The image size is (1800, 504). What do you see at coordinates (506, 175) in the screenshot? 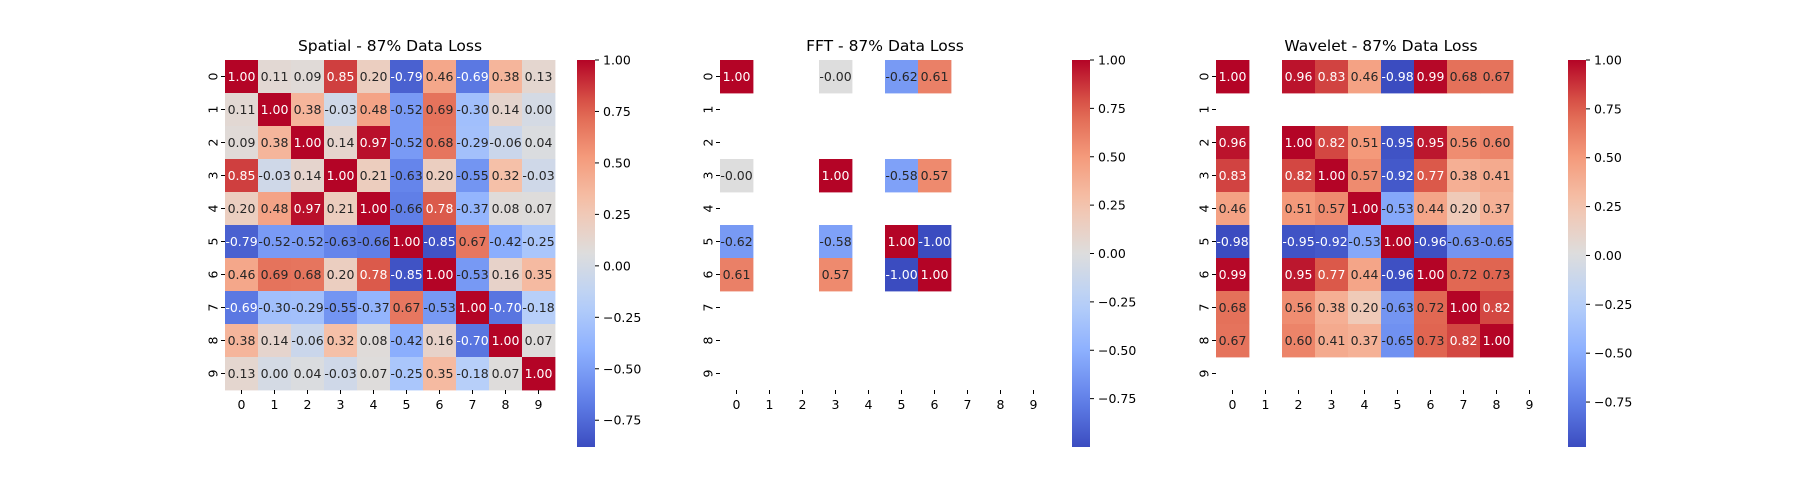
I see `cell-value-label: 0.32` at bounding box center [506, 175].